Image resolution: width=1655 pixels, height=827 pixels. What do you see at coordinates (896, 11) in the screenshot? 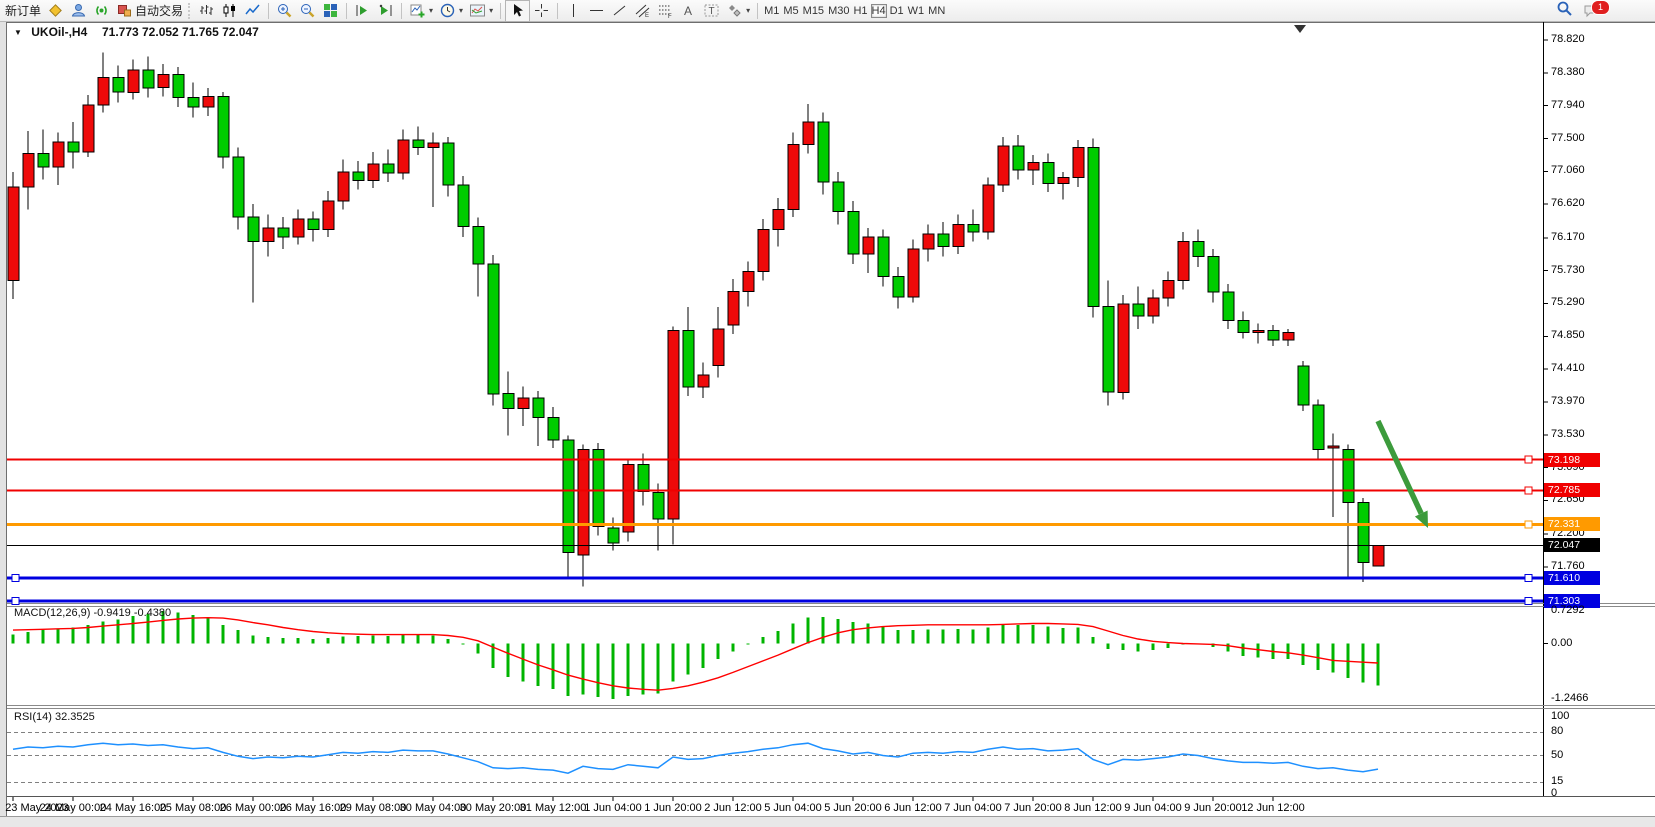
I see `timeframe-button-D1: D1` at bounding box center [896, 11].